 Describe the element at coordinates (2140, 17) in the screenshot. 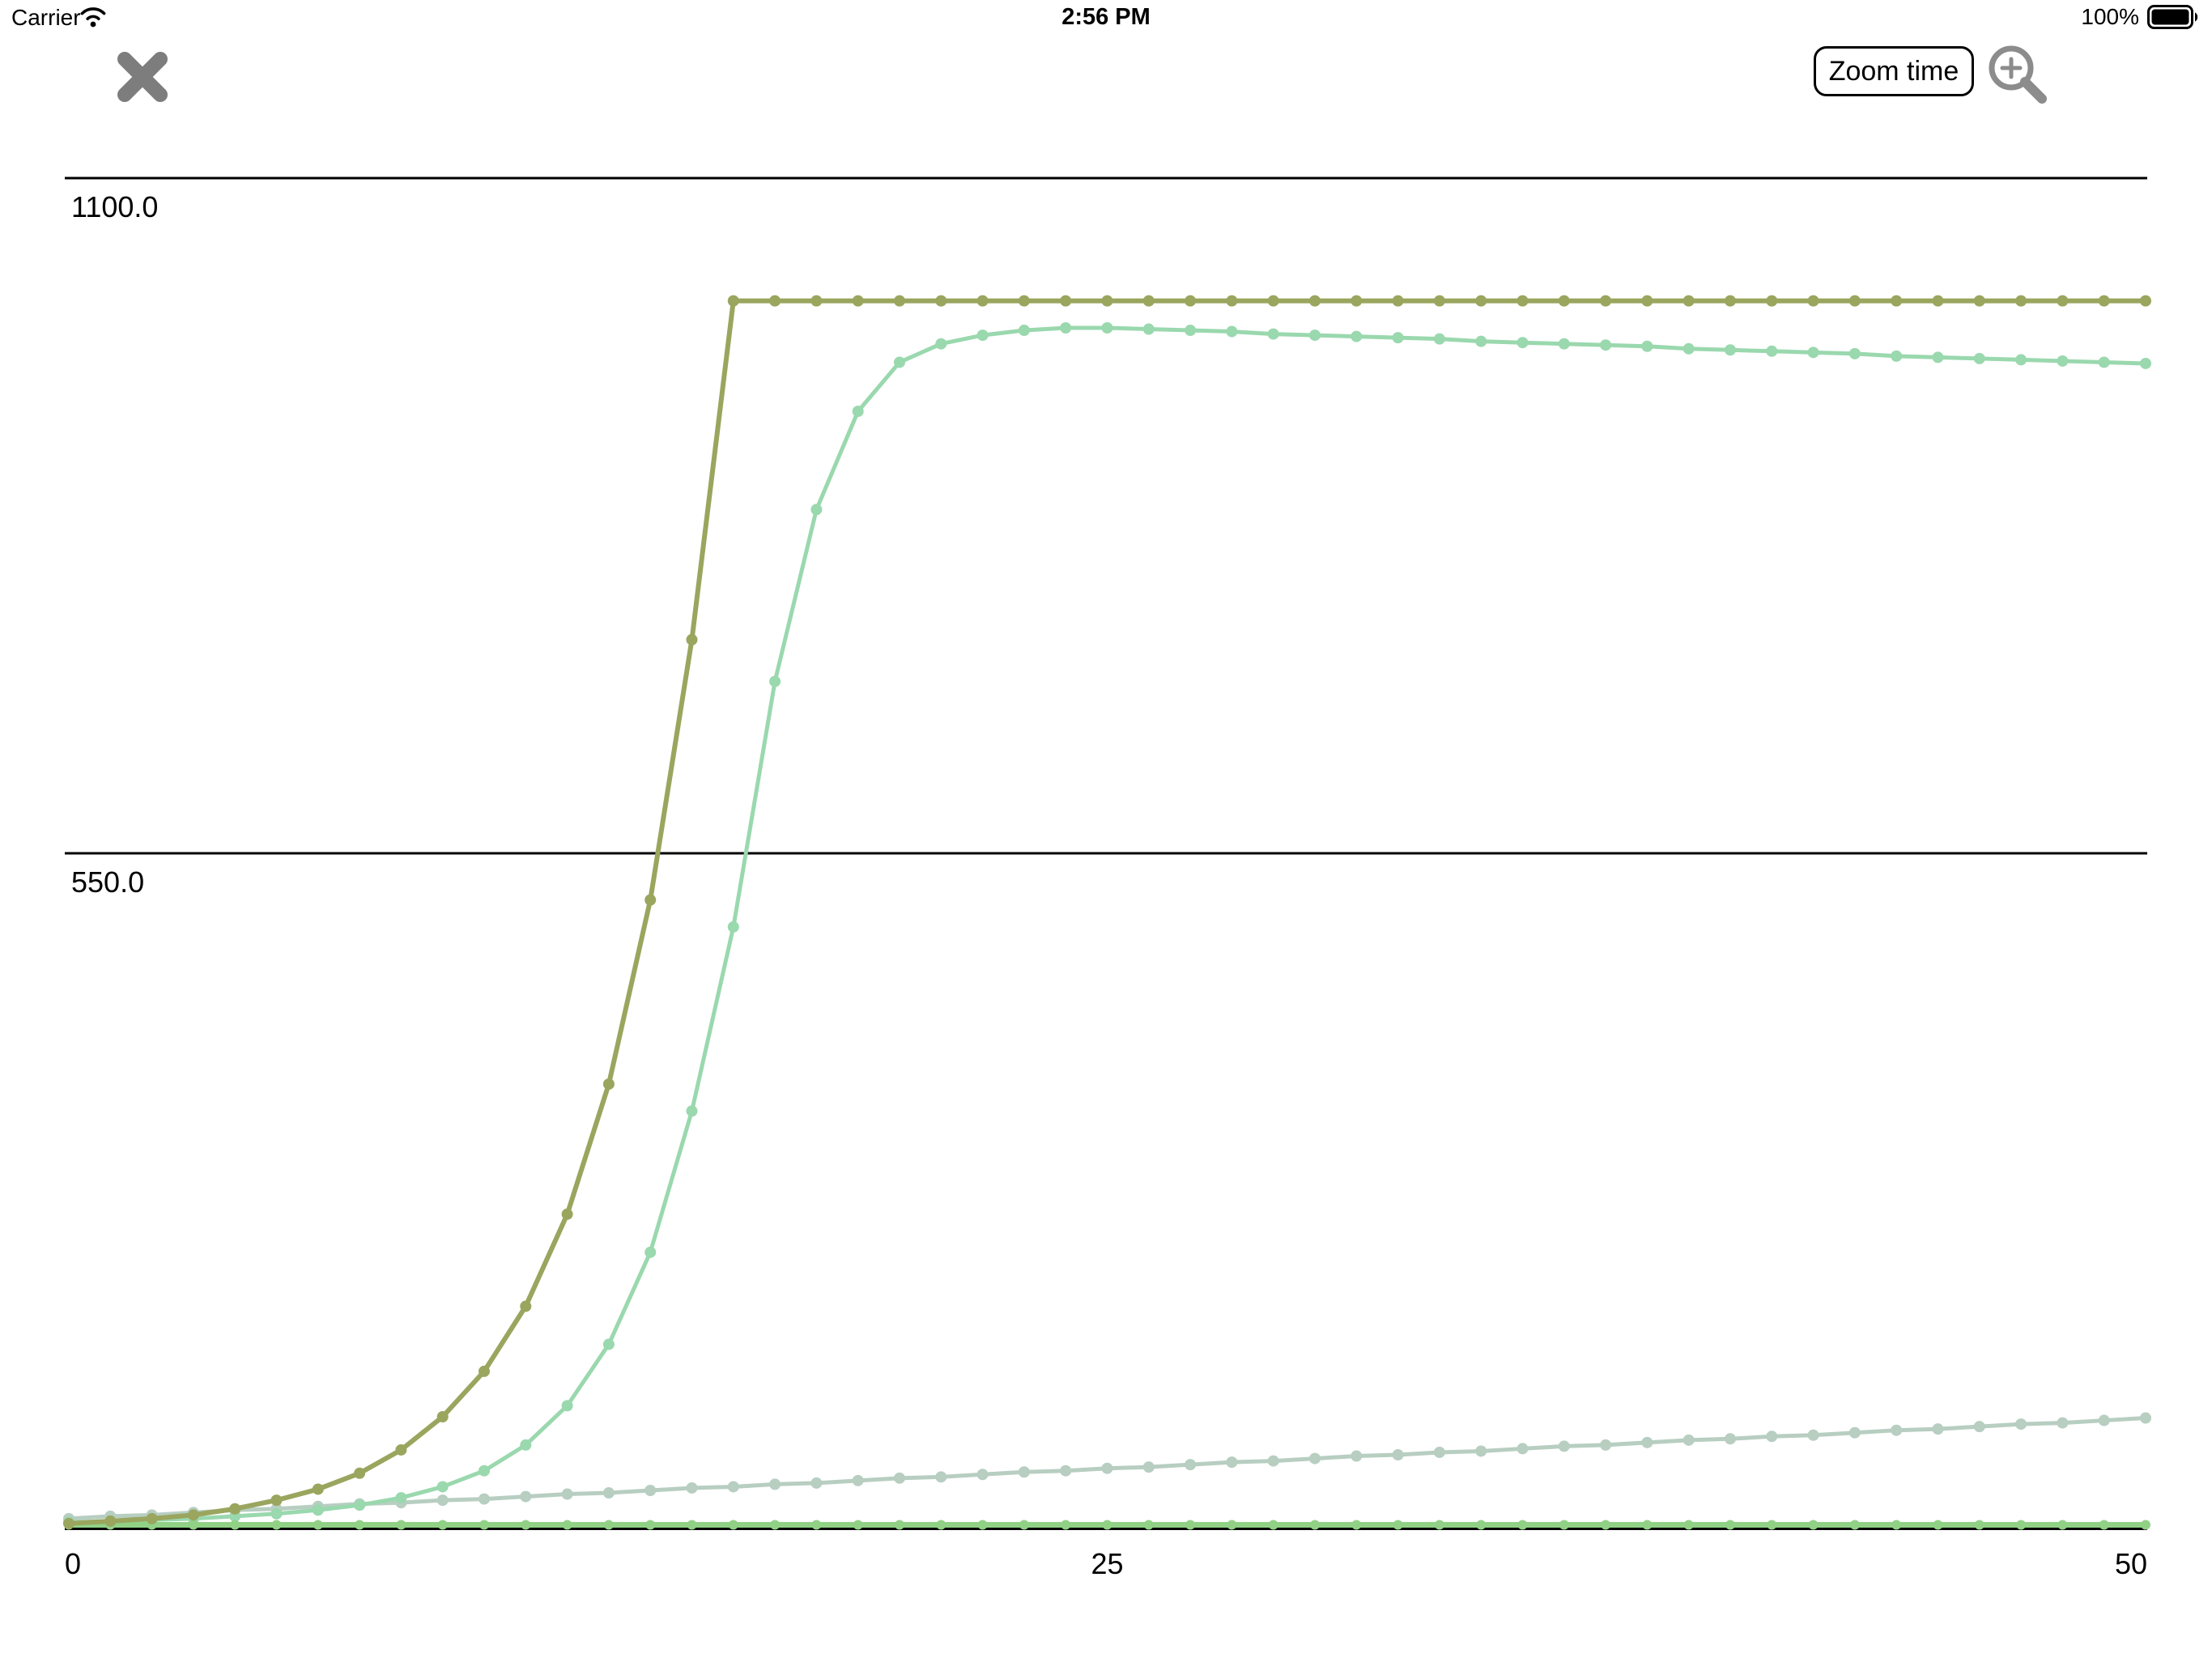

I see `battery-status: 100%` at that location.